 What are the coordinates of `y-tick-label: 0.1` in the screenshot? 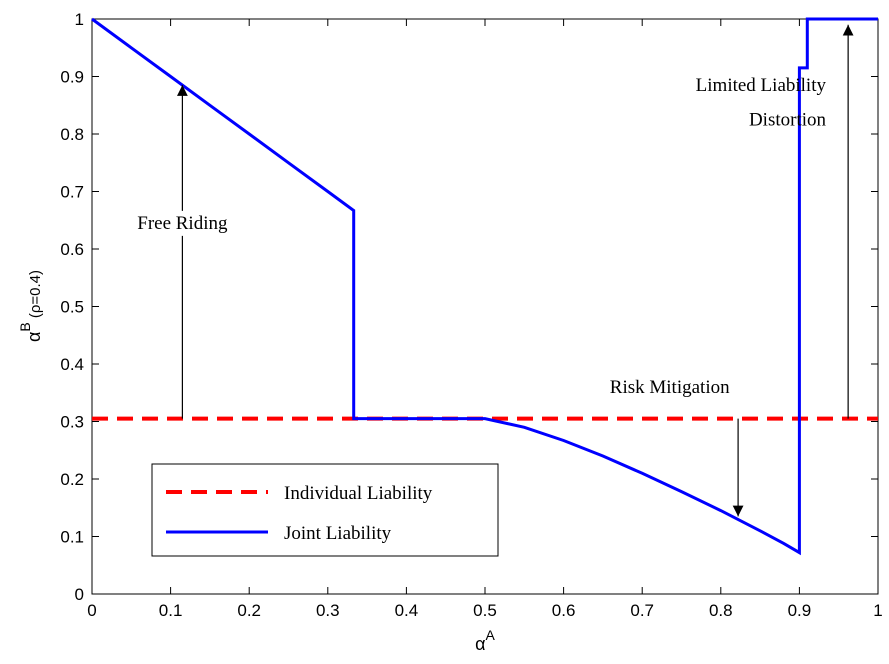 It's located at (72, 537).